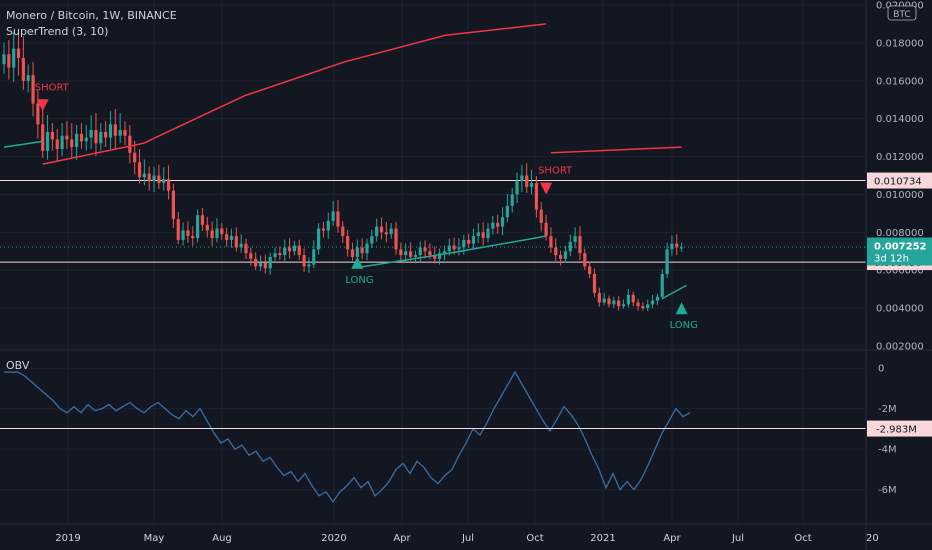  What do you see at coordinates (899, 251) in the screenshot?
I see `last-price-box` at bounding box center [899, 251].